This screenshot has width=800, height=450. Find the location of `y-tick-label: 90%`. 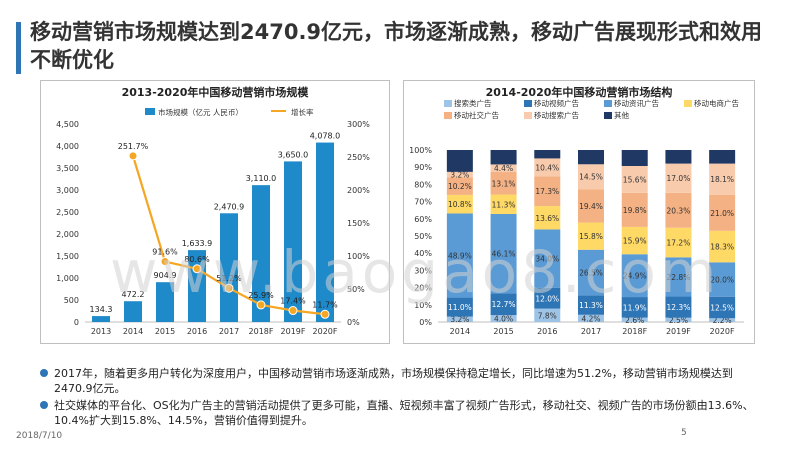

y-tick-label: 90% is located at coordinates (423, 167).